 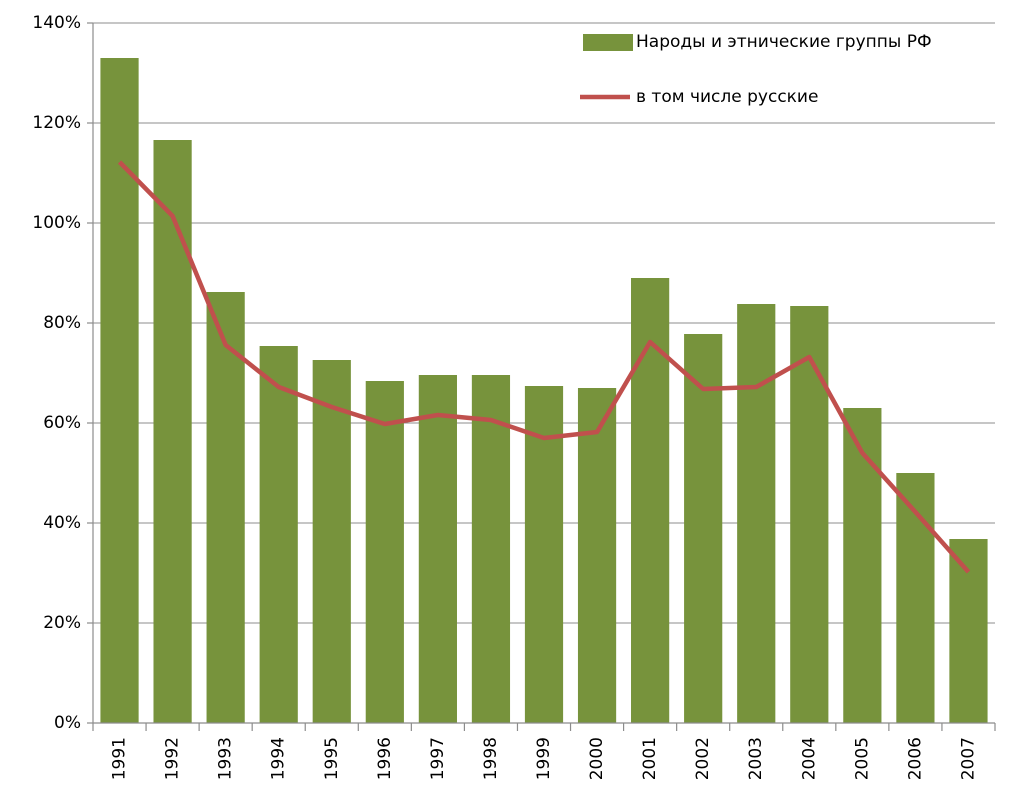 I want to click on y-tick-label: 80%, so click(x=62, y=323).